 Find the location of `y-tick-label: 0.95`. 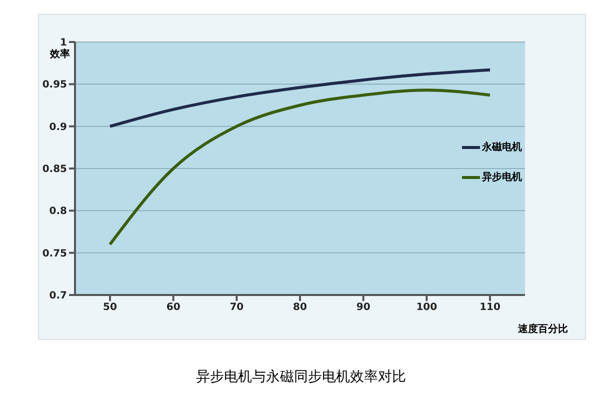

y-tick-label: 0.95 is located at coordinates (55, 85).